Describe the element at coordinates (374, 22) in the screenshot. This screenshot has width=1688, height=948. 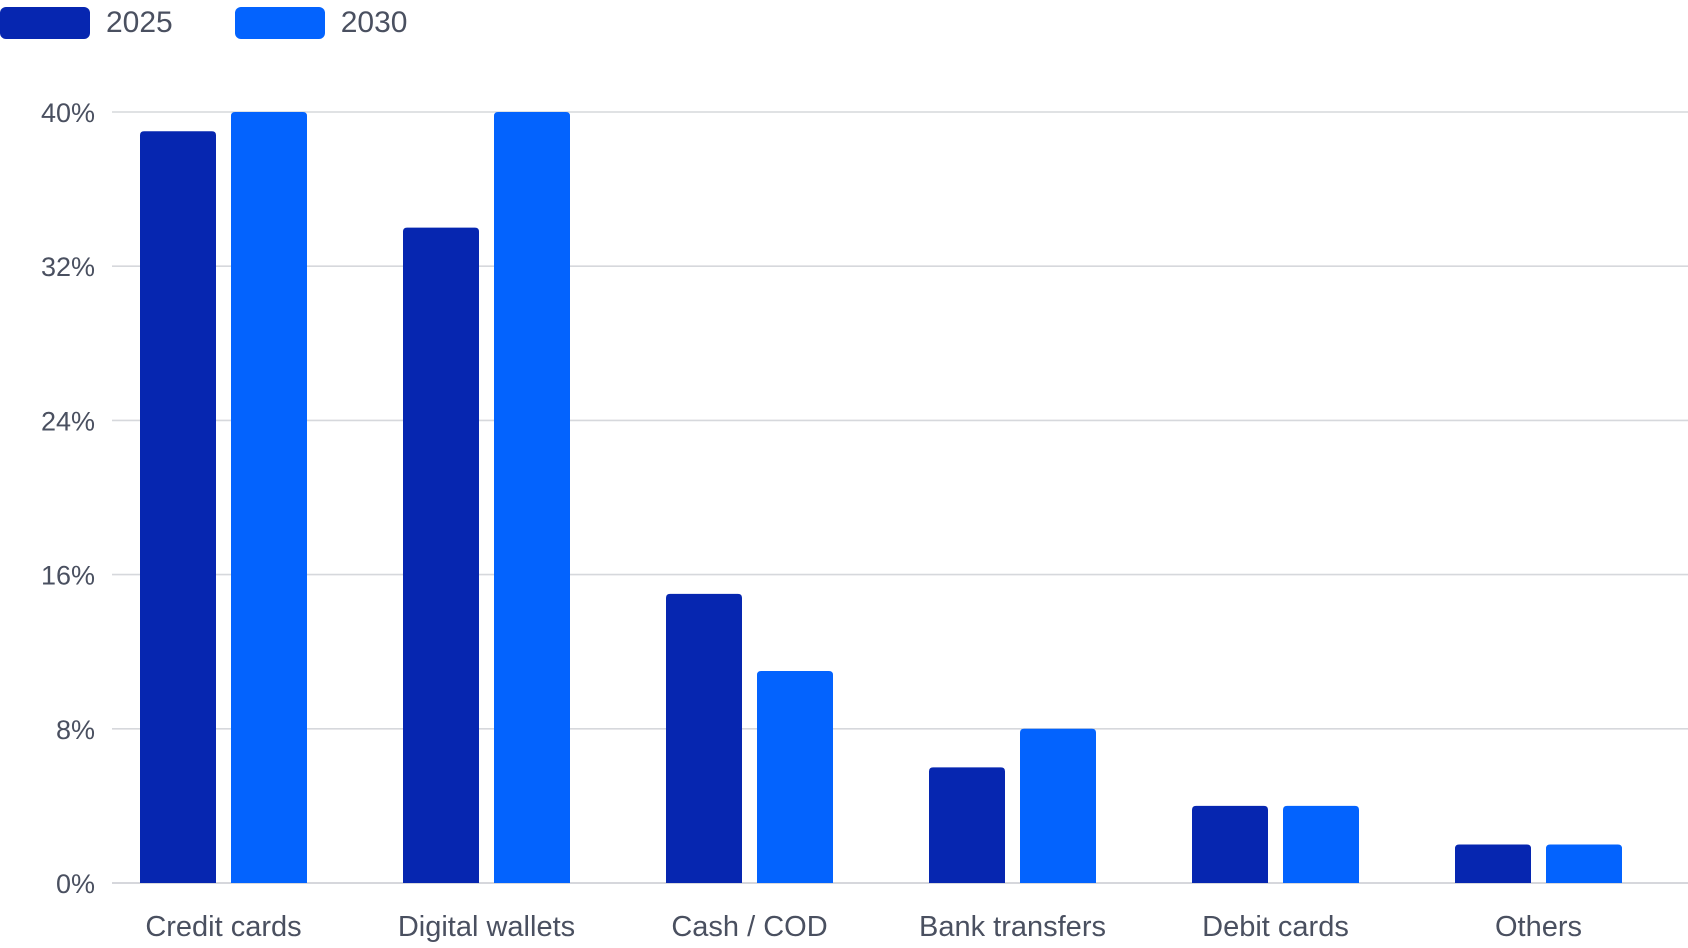
I see `legend-label-2030: 2030` at that location.